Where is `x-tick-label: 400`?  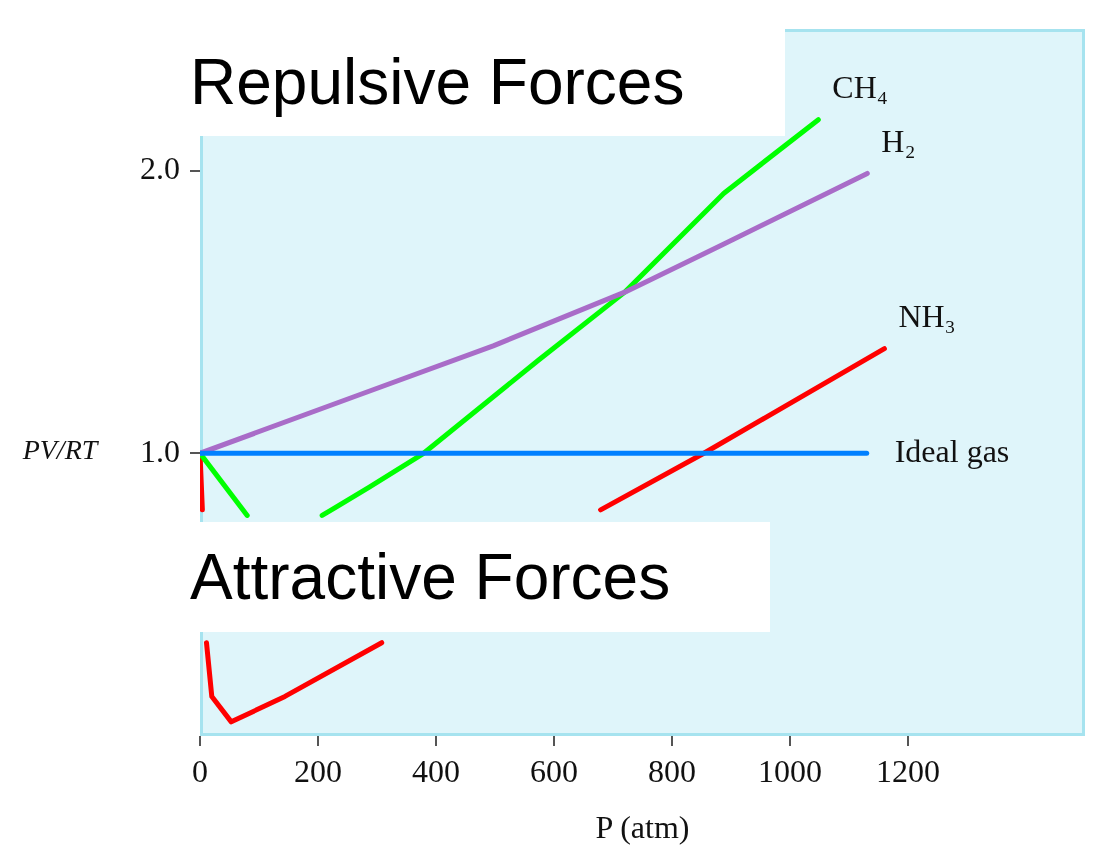 x-tick-label: 400 is located at coordinates (436, 770).